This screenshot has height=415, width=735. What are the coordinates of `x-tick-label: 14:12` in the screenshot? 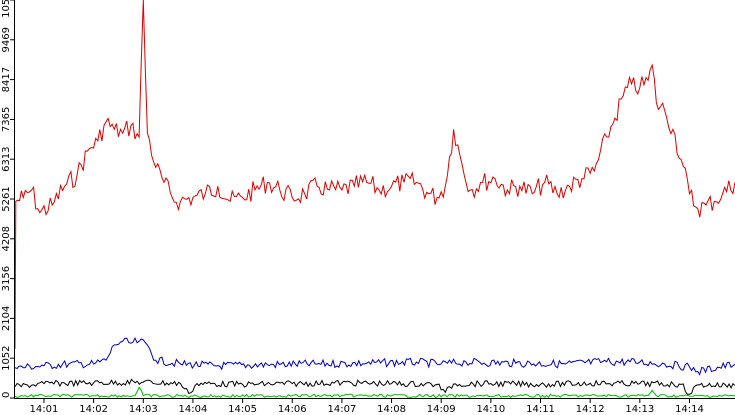 It's located at (590, 409).